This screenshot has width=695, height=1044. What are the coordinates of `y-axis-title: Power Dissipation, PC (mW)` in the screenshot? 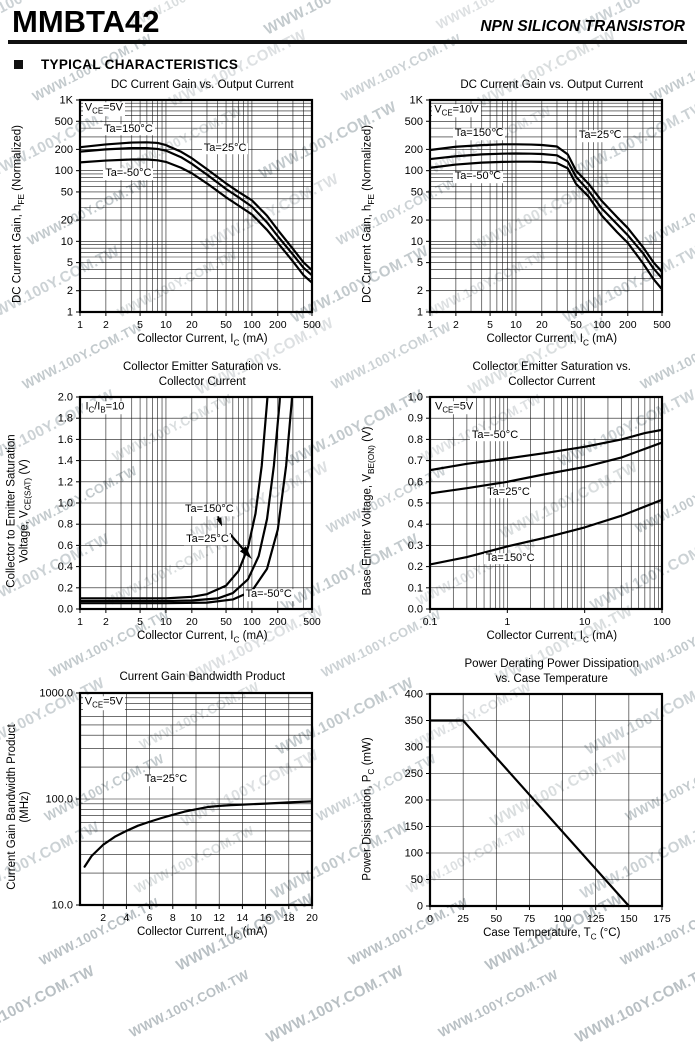 It's located at (368, 808).